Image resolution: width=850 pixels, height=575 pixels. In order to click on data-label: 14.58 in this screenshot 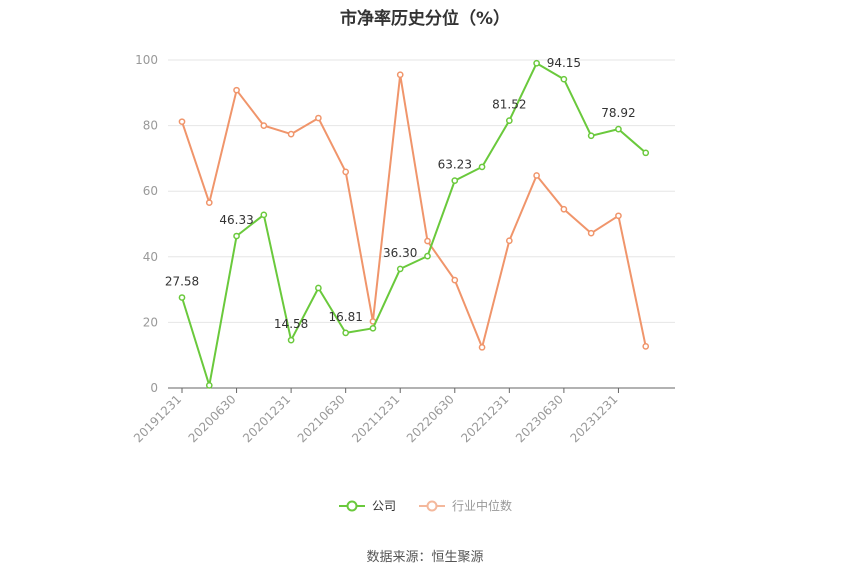, I will do `click(291, 324)`.